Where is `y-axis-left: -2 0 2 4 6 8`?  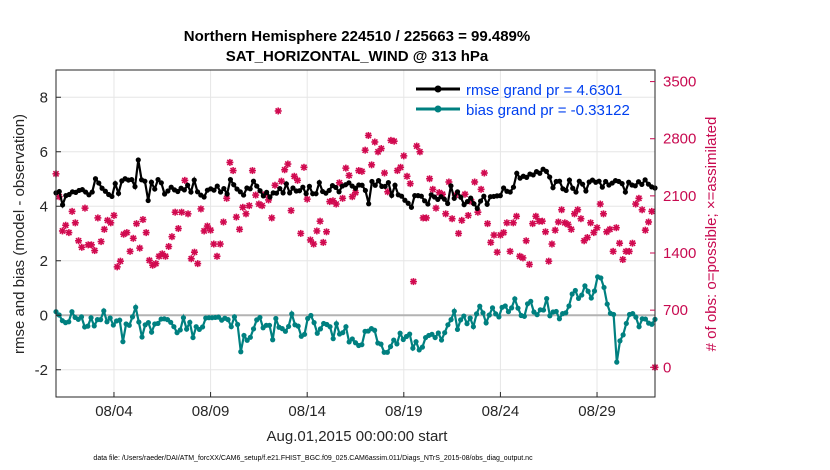 y-axis-left: -2 0 2 4 6 8 is located at coordinates (48, 234).